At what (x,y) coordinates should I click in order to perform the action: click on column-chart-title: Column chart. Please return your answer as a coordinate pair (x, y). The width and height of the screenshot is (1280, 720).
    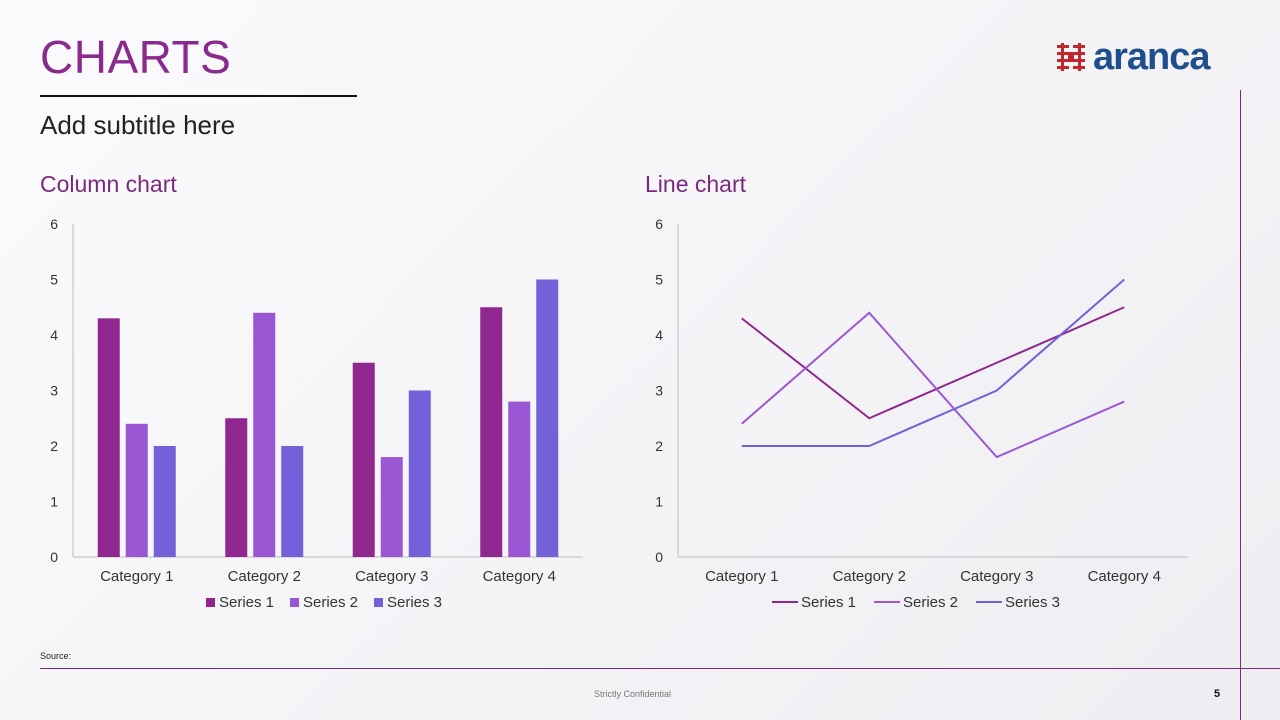
    Looking at the image, I should click on (108, 184).